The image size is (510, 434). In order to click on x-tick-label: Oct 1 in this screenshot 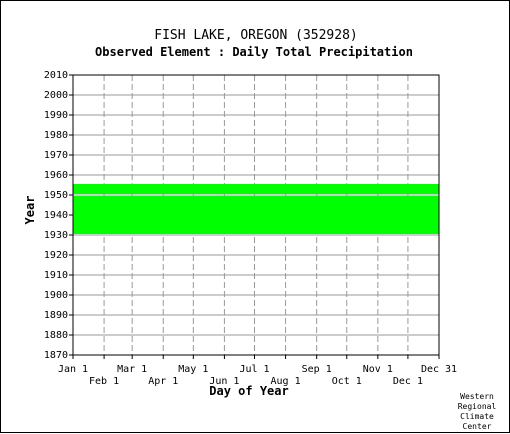, I will do `click(347, 381)`.